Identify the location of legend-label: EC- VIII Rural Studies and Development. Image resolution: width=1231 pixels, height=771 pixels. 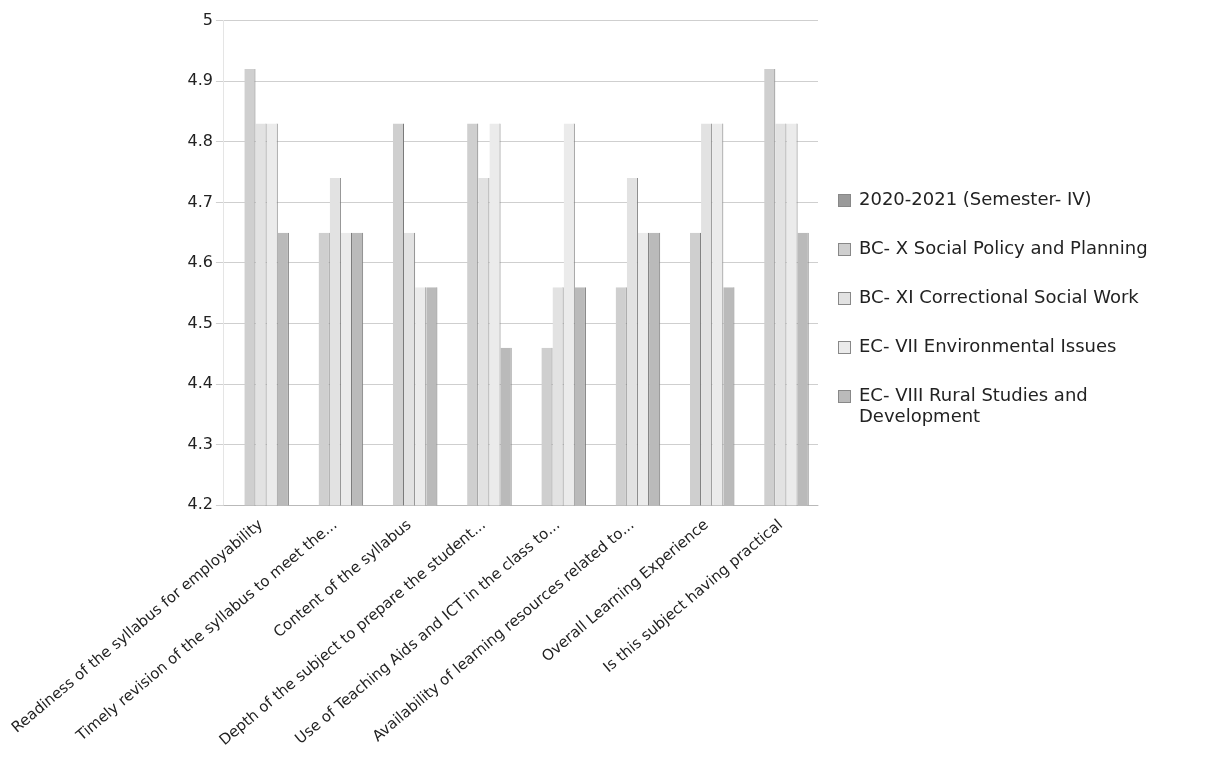
(974, 404).